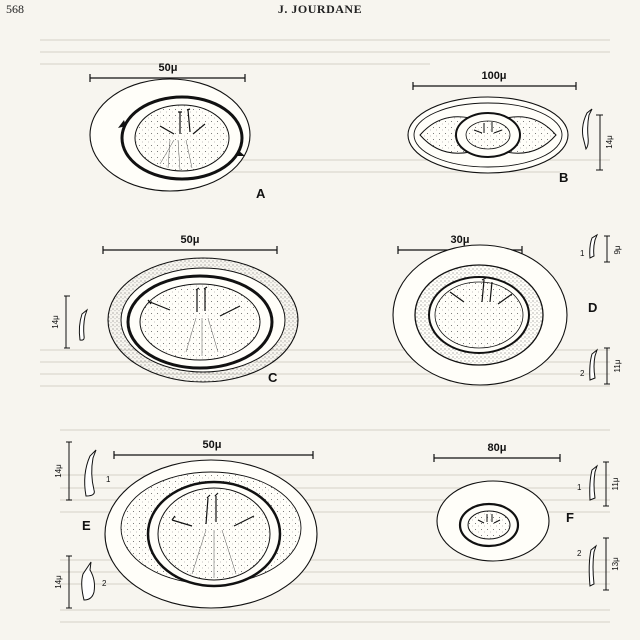  I want to click on hook-size-label: 13μ, so click(615, 564).